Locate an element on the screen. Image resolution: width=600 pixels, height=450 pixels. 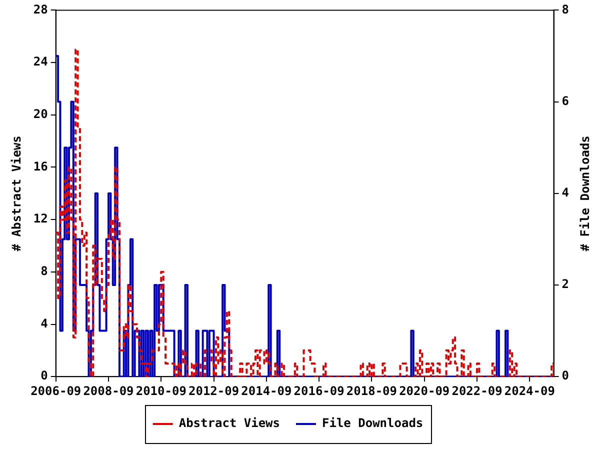
x-tick-label: 2024-09 is located at coordinates (529, 391).